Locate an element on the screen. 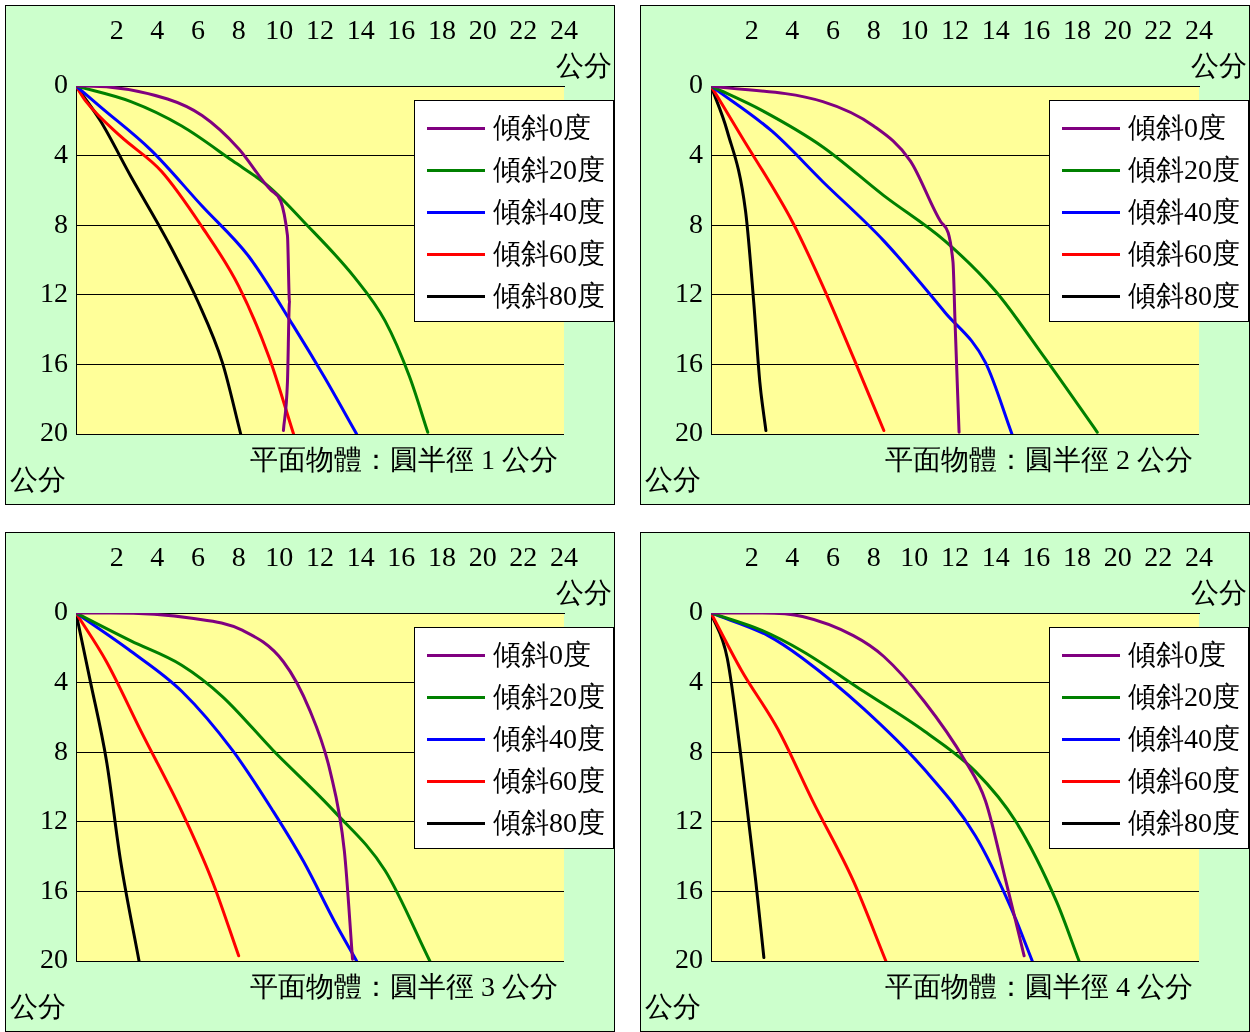 Image resolution: width=1250 pixels, height=1032 pixels. text: 平面物體：圓半徑 2 公分 is located at coordinates (1039, 460).